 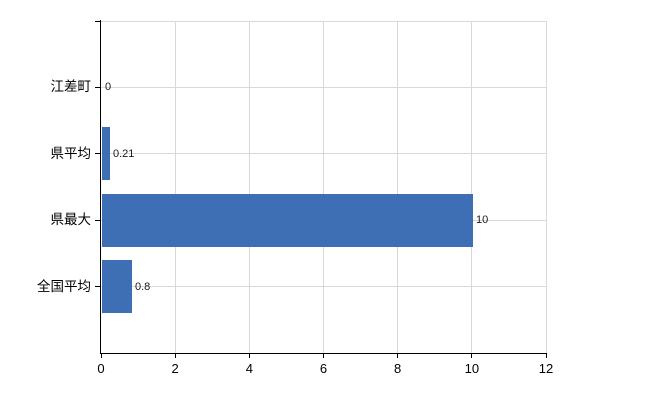 I want to click on x-tick-label: 4, so click(x=249, y=368).